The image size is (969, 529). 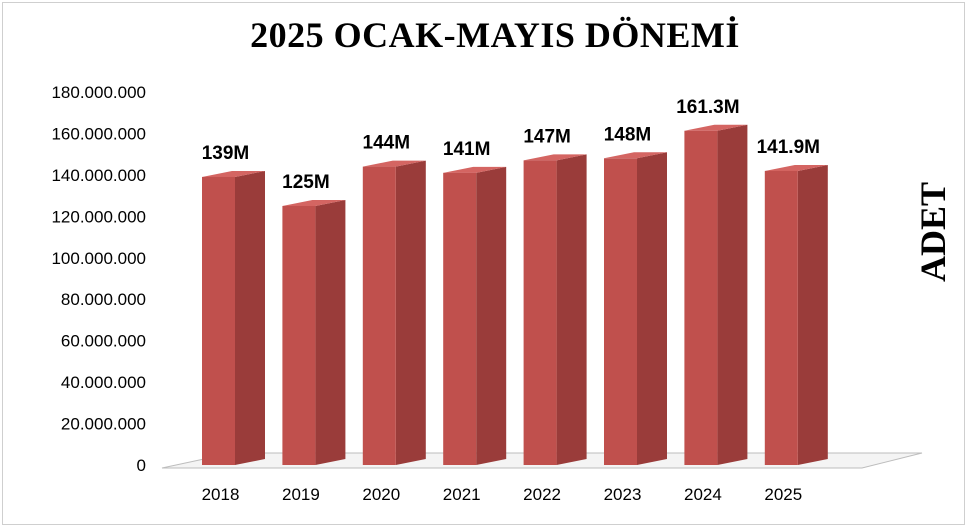 What do you see at coordinates (141, 465) in the screenshot?
I see `y-tick-label: 0` at bounding box center [141, 465].